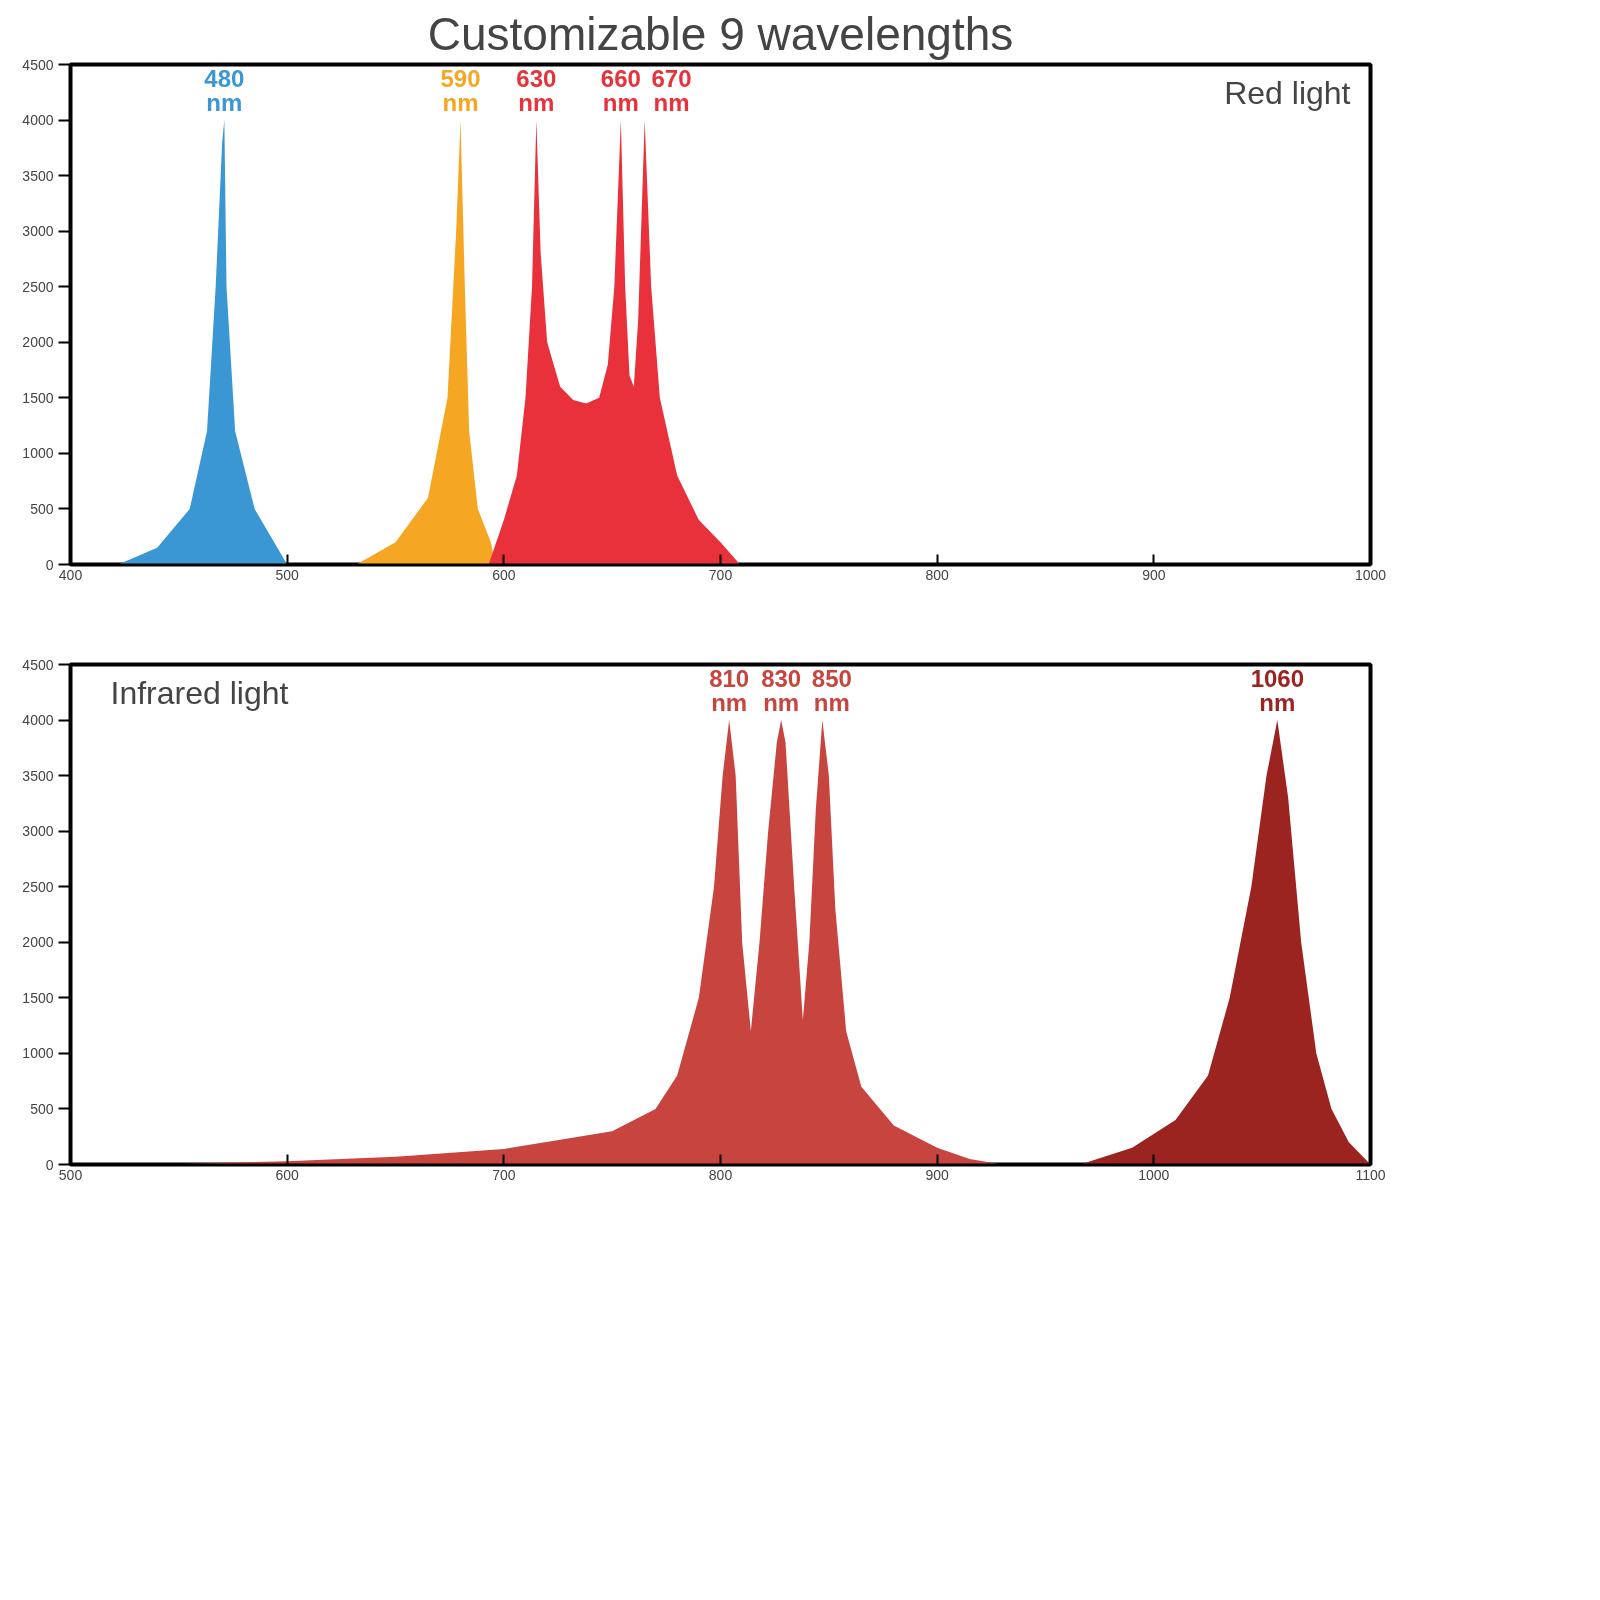 This screenshot has height=1600, width=1600. Describe the element at coordinates (1277, 690) in the screenshot. I see `annotation: 1060 nm` at that location.